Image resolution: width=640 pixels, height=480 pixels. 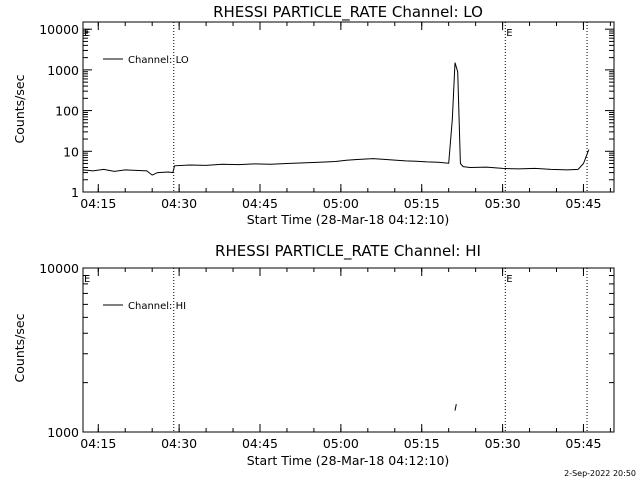 I want to click on series-line, so click(x=455, y=407).